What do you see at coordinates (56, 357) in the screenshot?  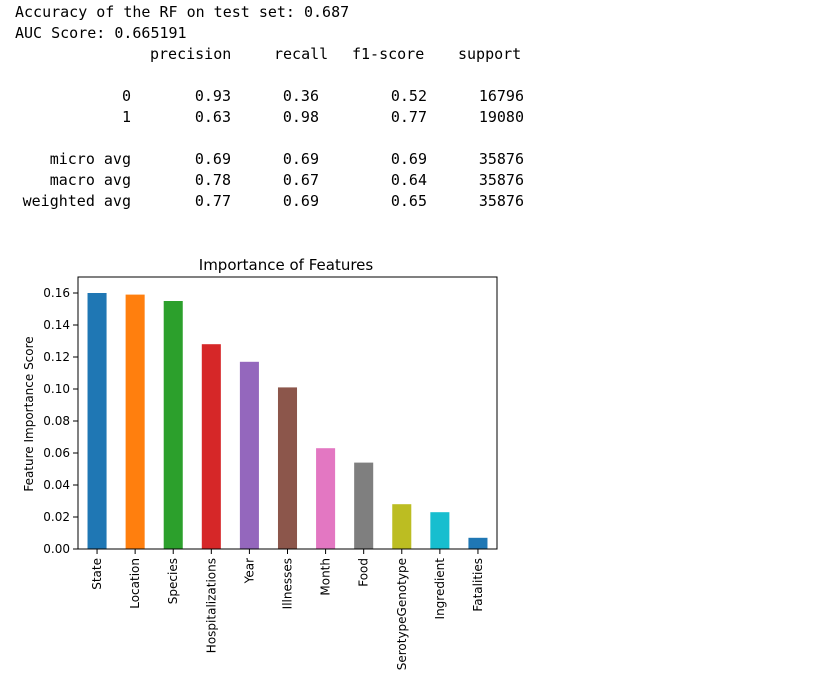 I see `y-tick-label: 0.12` at bounding box center [56, 357].